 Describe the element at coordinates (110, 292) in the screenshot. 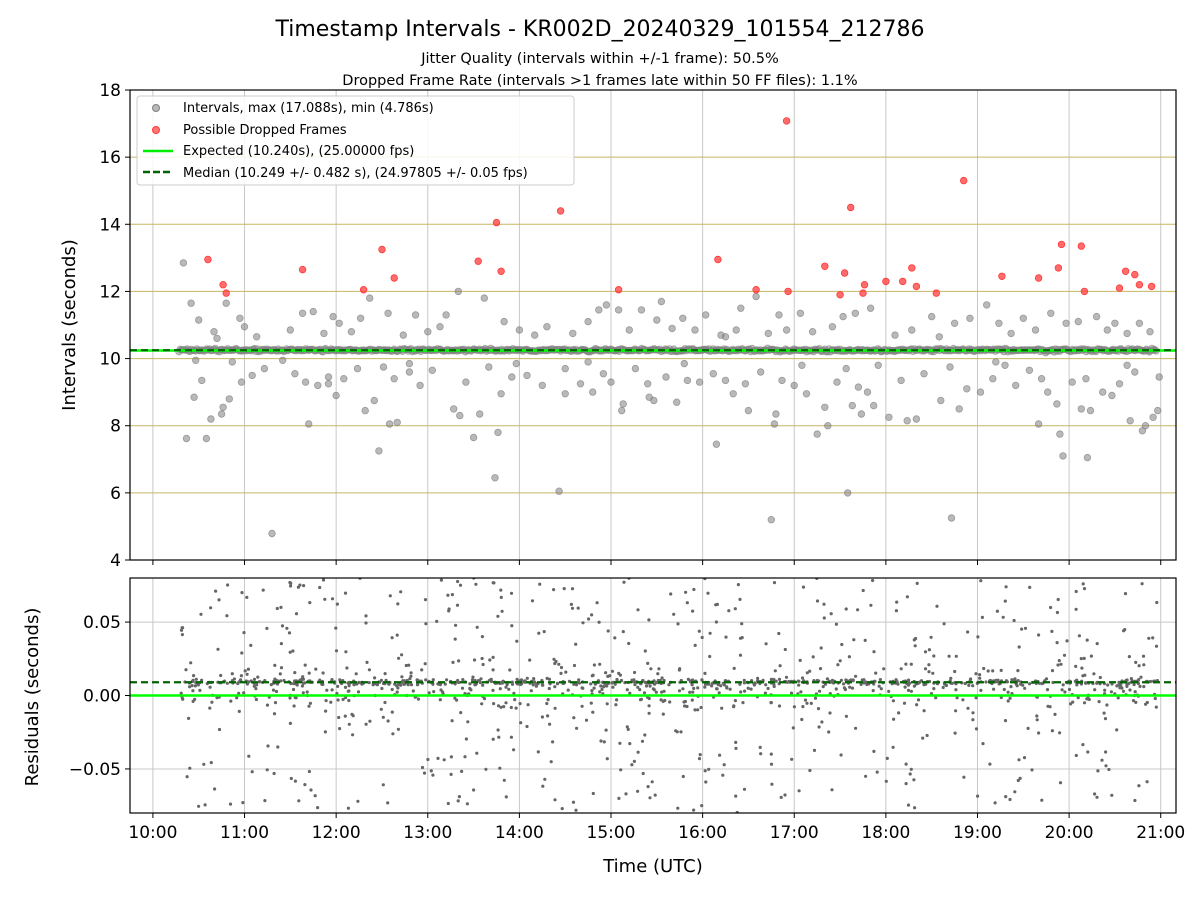

I see `intervals-y-tick-label: 12` at that location.